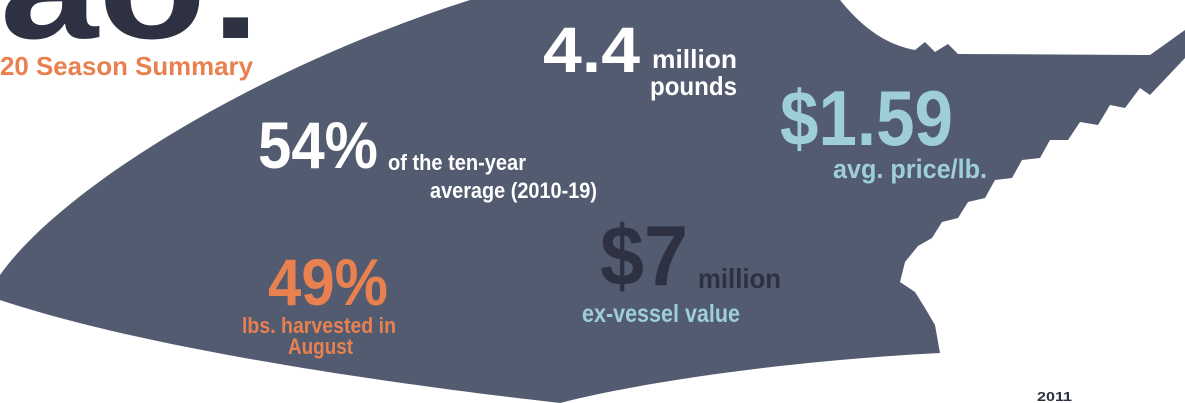 Image resolution: width=1185 pixels, height=403 pixels. What do you see at coordinates (866, 118) in the screenshot?
I see `stat-value: $1.59` at bounding box center [866, 118].